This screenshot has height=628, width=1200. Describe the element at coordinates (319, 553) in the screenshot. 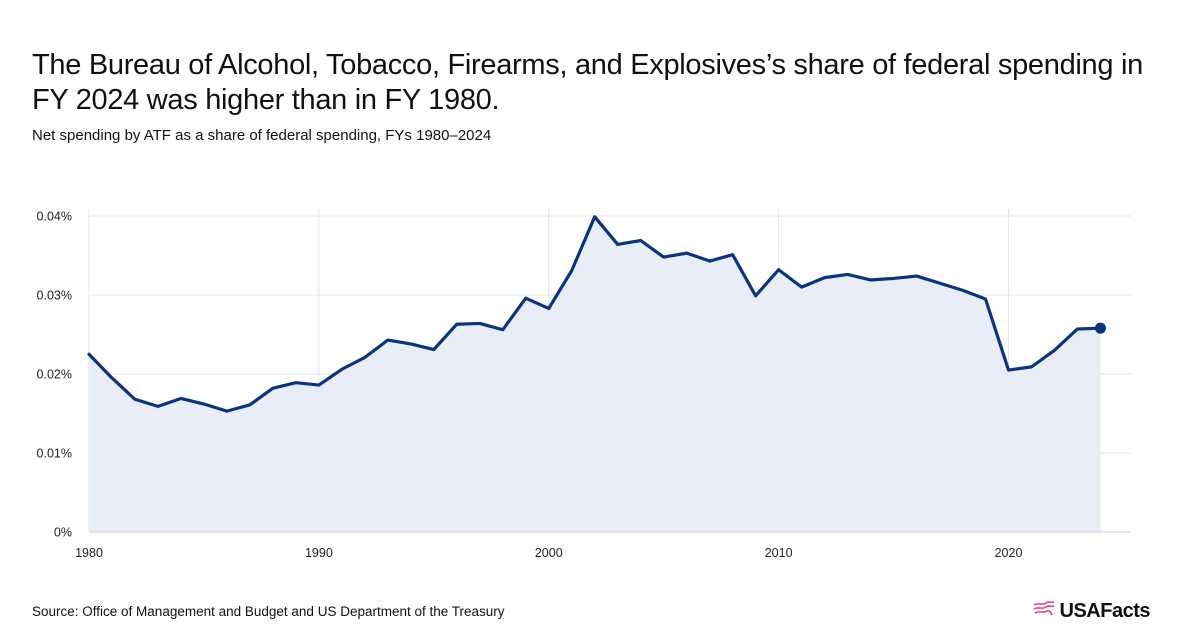

I see `x-tick-label: 1990` at that location.